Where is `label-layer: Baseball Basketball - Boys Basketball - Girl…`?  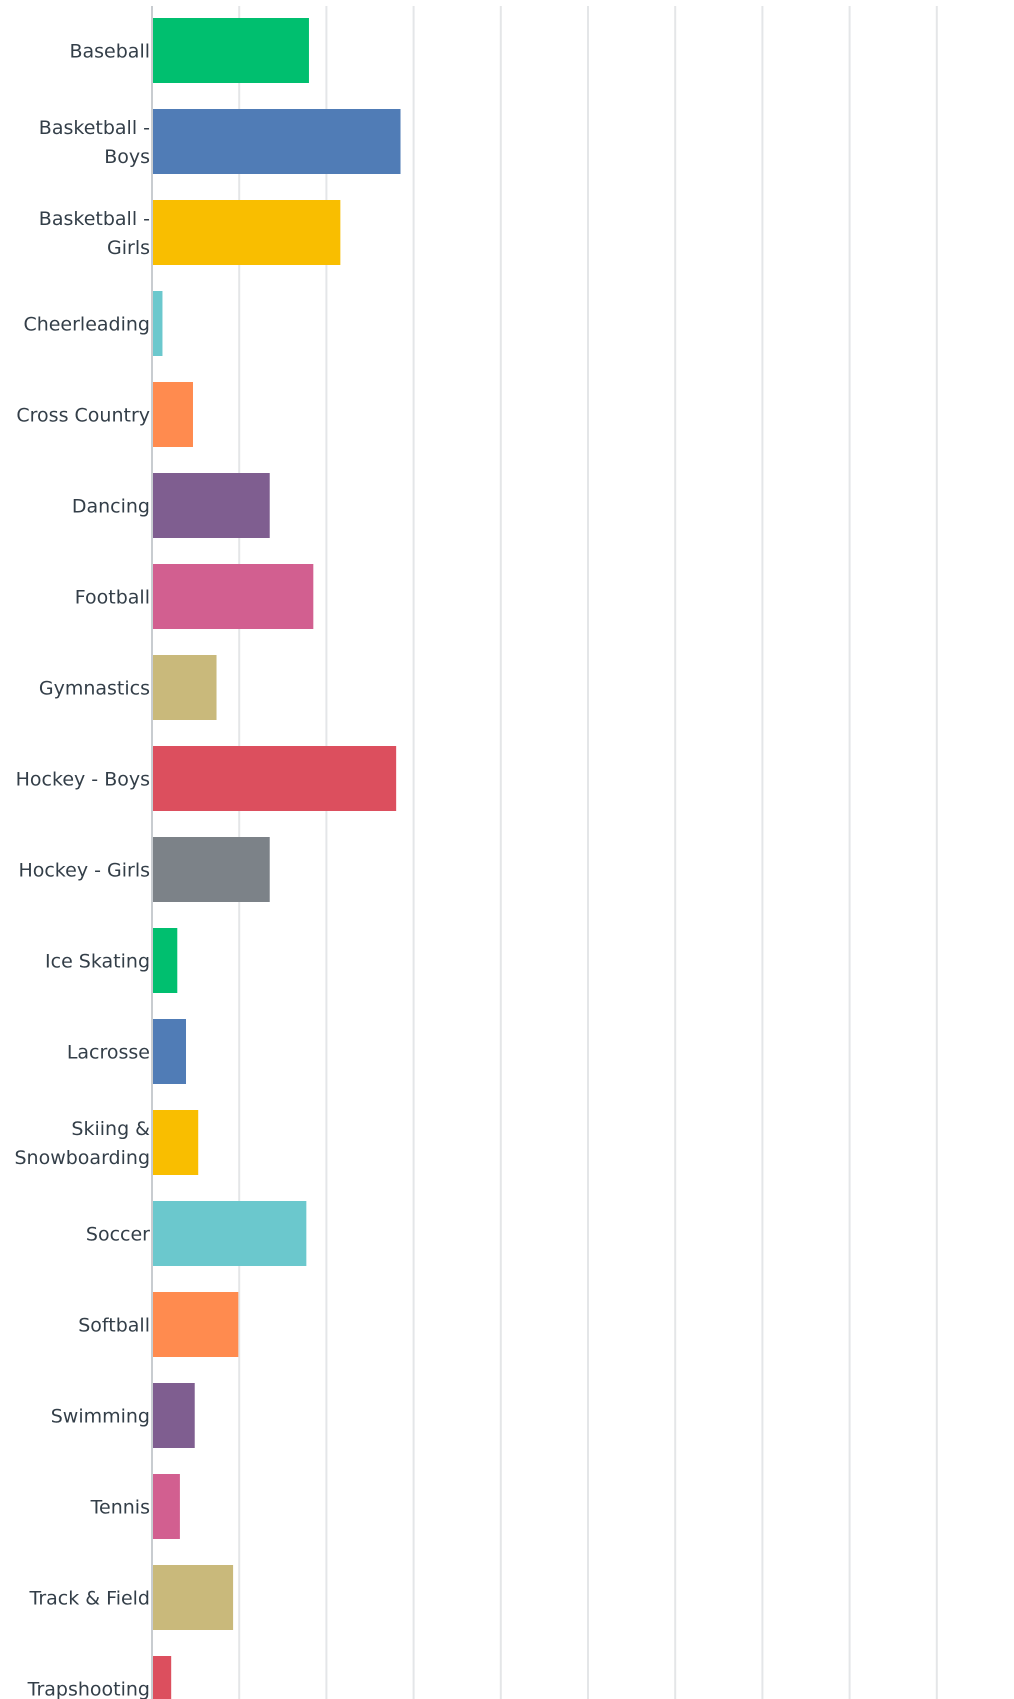
label-layer: Baseball Basketball - Boys Basketball - Girl… is located at coordinates (82, 870).